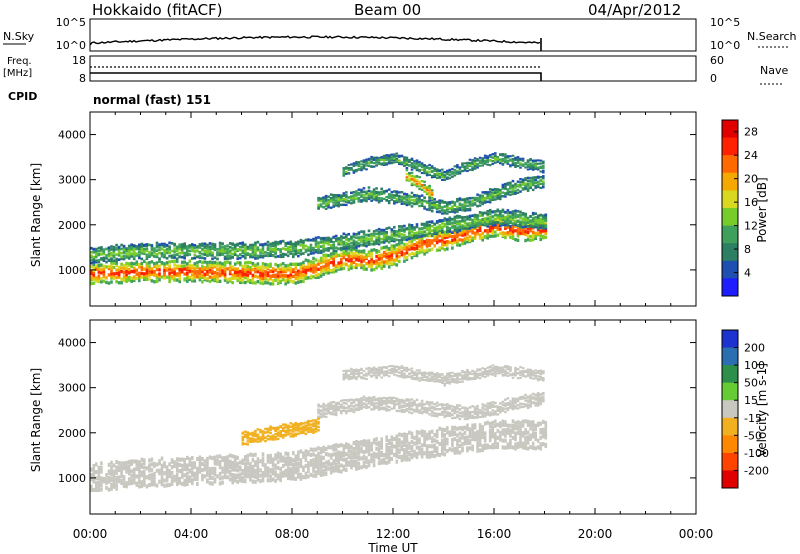 The image size is (800, 554). I want to click on date-title: 04/Apr/2012, so click(634, 10).